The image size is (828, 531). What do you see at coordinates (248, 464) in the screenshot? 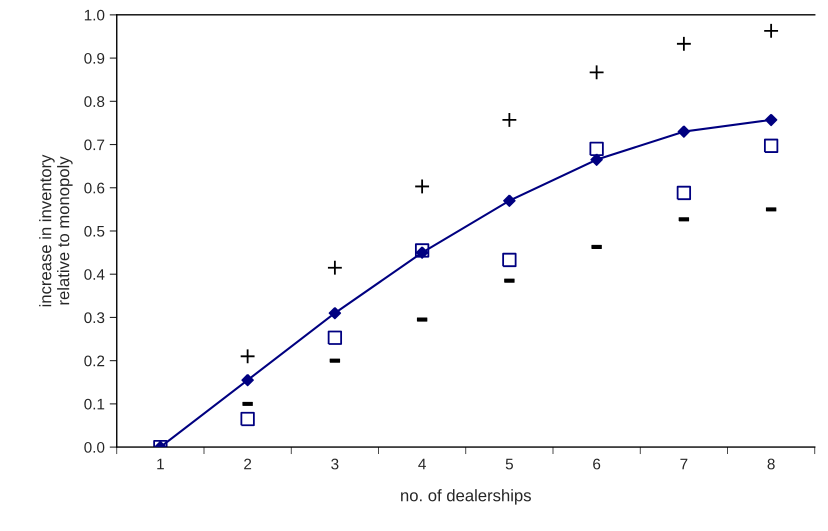
I see `x-tick-label: 2` at bounding box center [248, 464].